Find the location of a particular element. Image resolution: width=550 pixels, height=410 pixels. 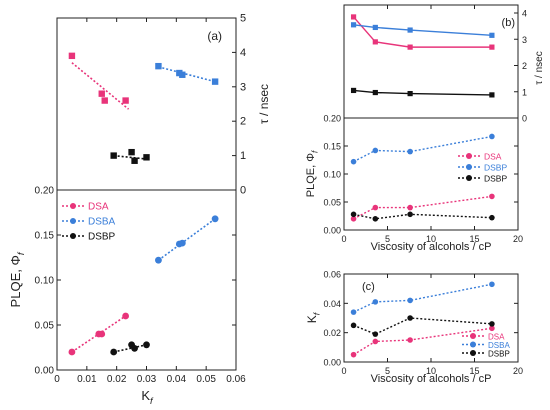

panel-label: (b) is located at coordinates (508, 23).